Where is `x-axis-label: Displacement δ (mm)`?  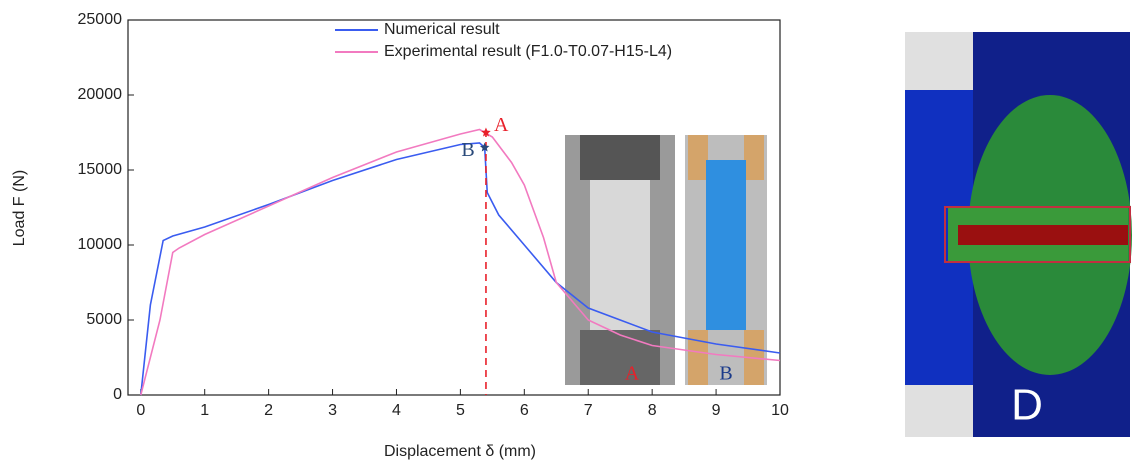 x-axis-label: Displacement δ (mm) is located at coordinates (460, 451).